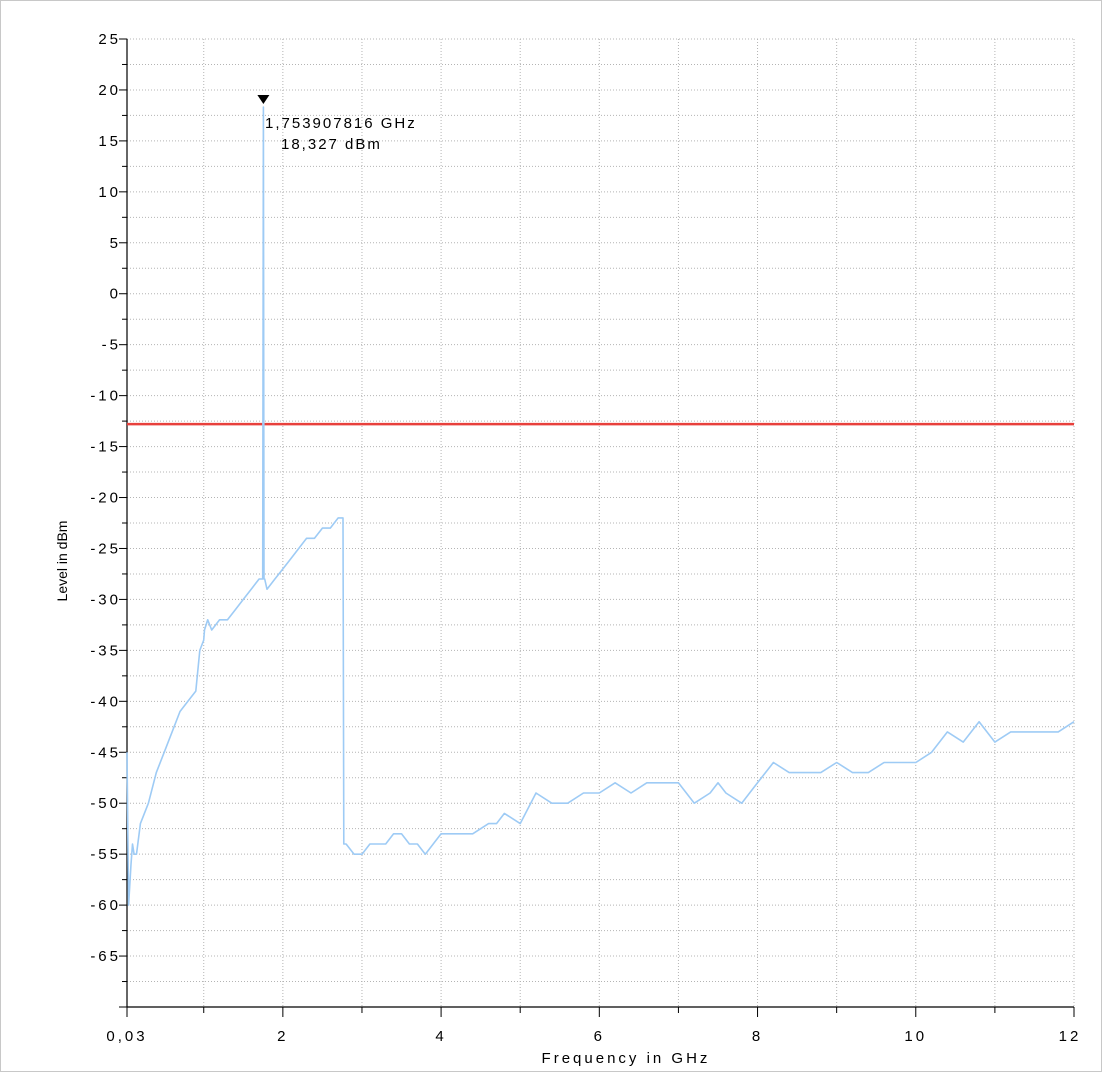 The image size is (1102, 1076). I want to click on y-tick-label: -15, so click(105, 447).